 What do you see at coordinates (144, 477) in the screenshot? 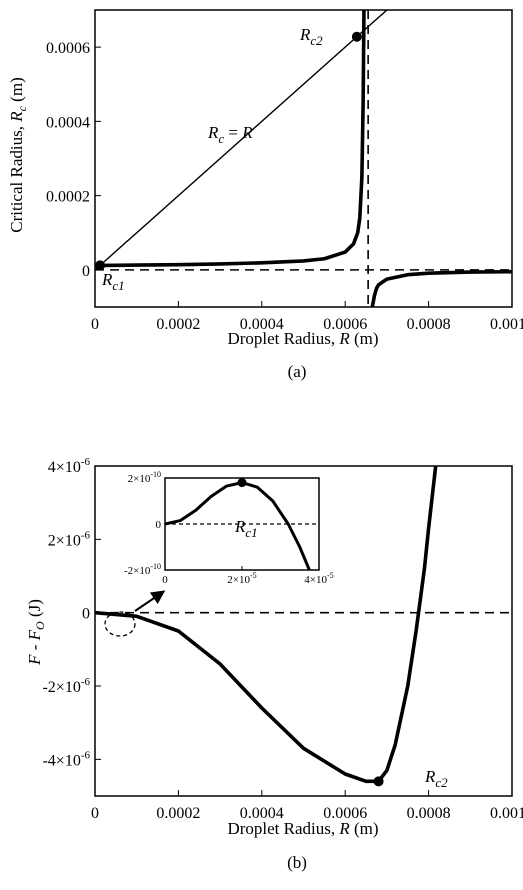
I see `inset-y-tick-label: 2×10⁻¹⁰` at bounding box center [144, 477].